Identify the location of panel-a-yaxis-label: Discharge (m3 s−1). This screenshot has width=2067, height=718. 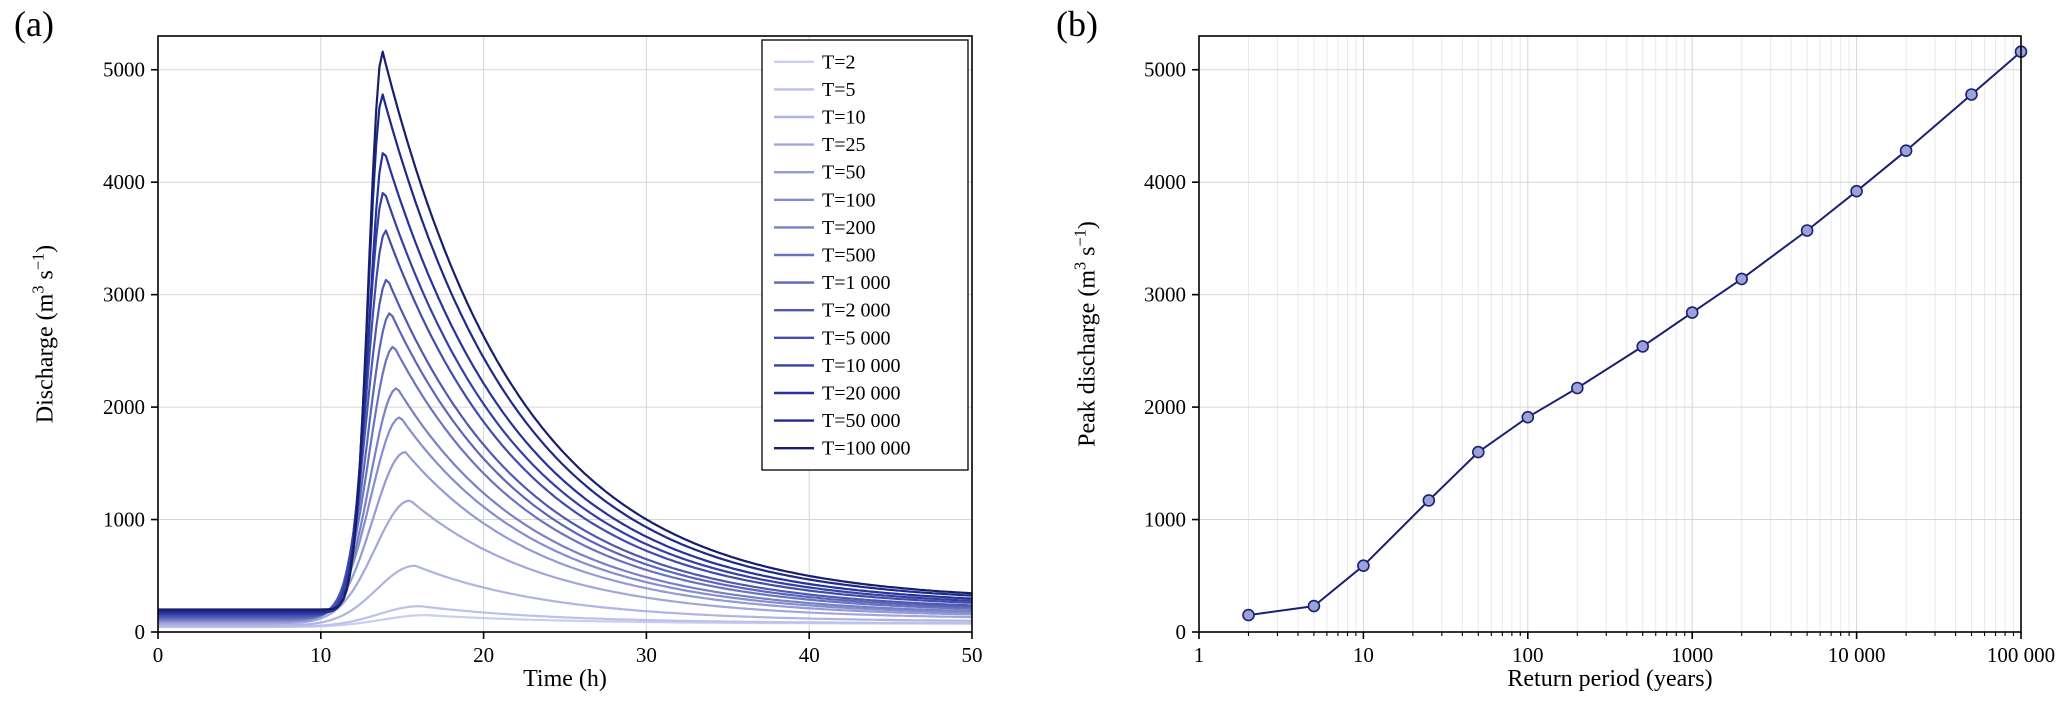
(44, 334).